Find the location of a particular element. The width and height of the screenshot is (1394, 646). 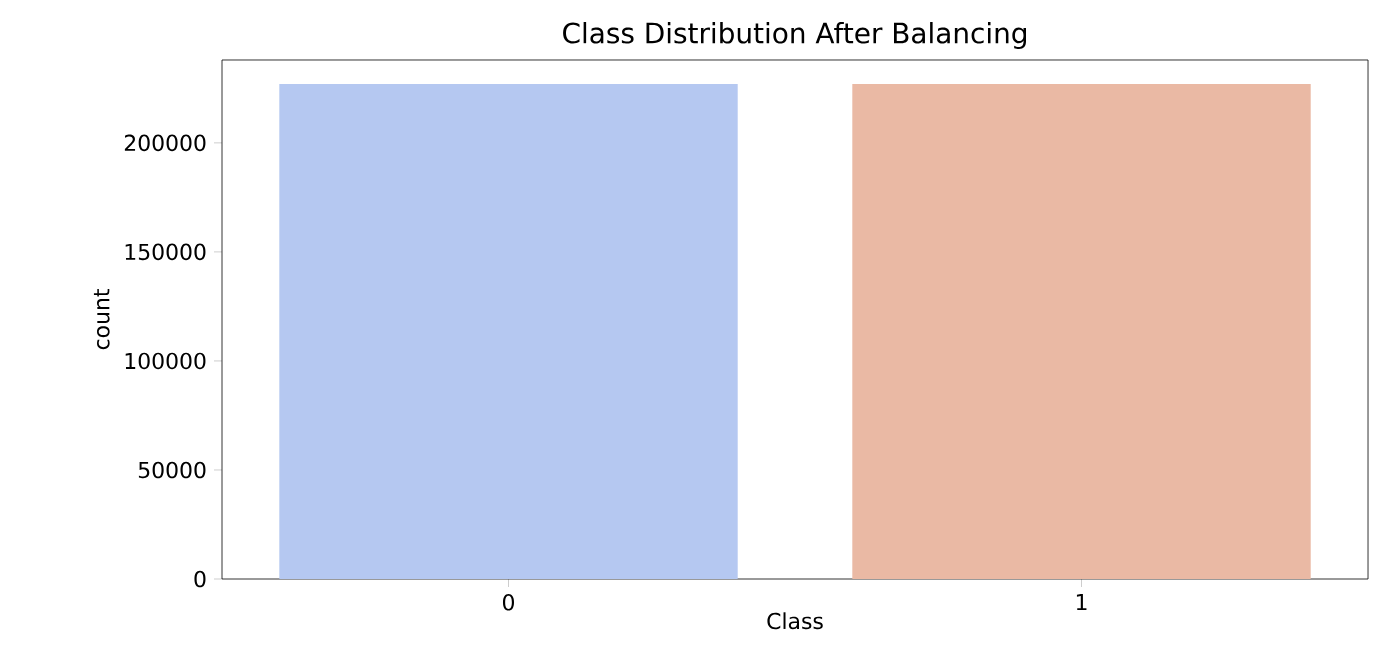

y-tick-label: 0 is located at coordinates (200, 579).